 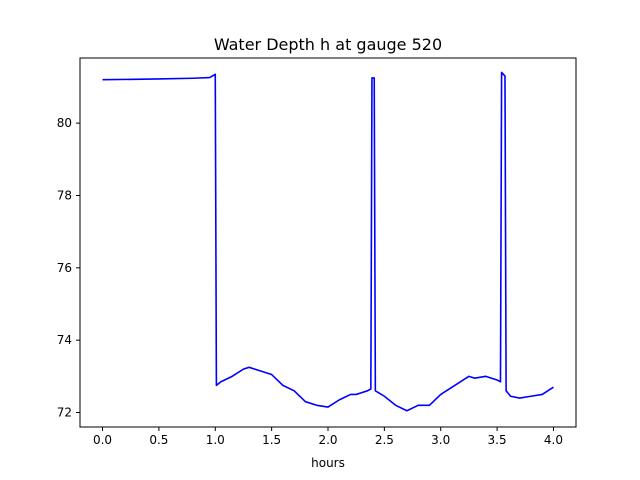 I want to click on x-tick-label: 2.5, so click(x=384, y=440).